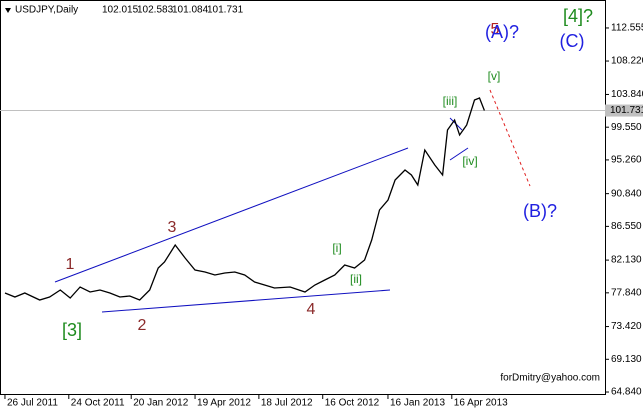  I want to click on last-price-box, so click(624, 110).